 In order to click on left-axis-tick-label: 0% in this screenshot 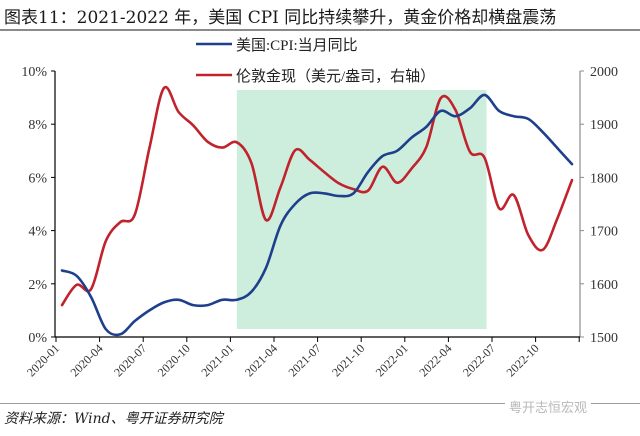, I will do `click(37, 338)`.